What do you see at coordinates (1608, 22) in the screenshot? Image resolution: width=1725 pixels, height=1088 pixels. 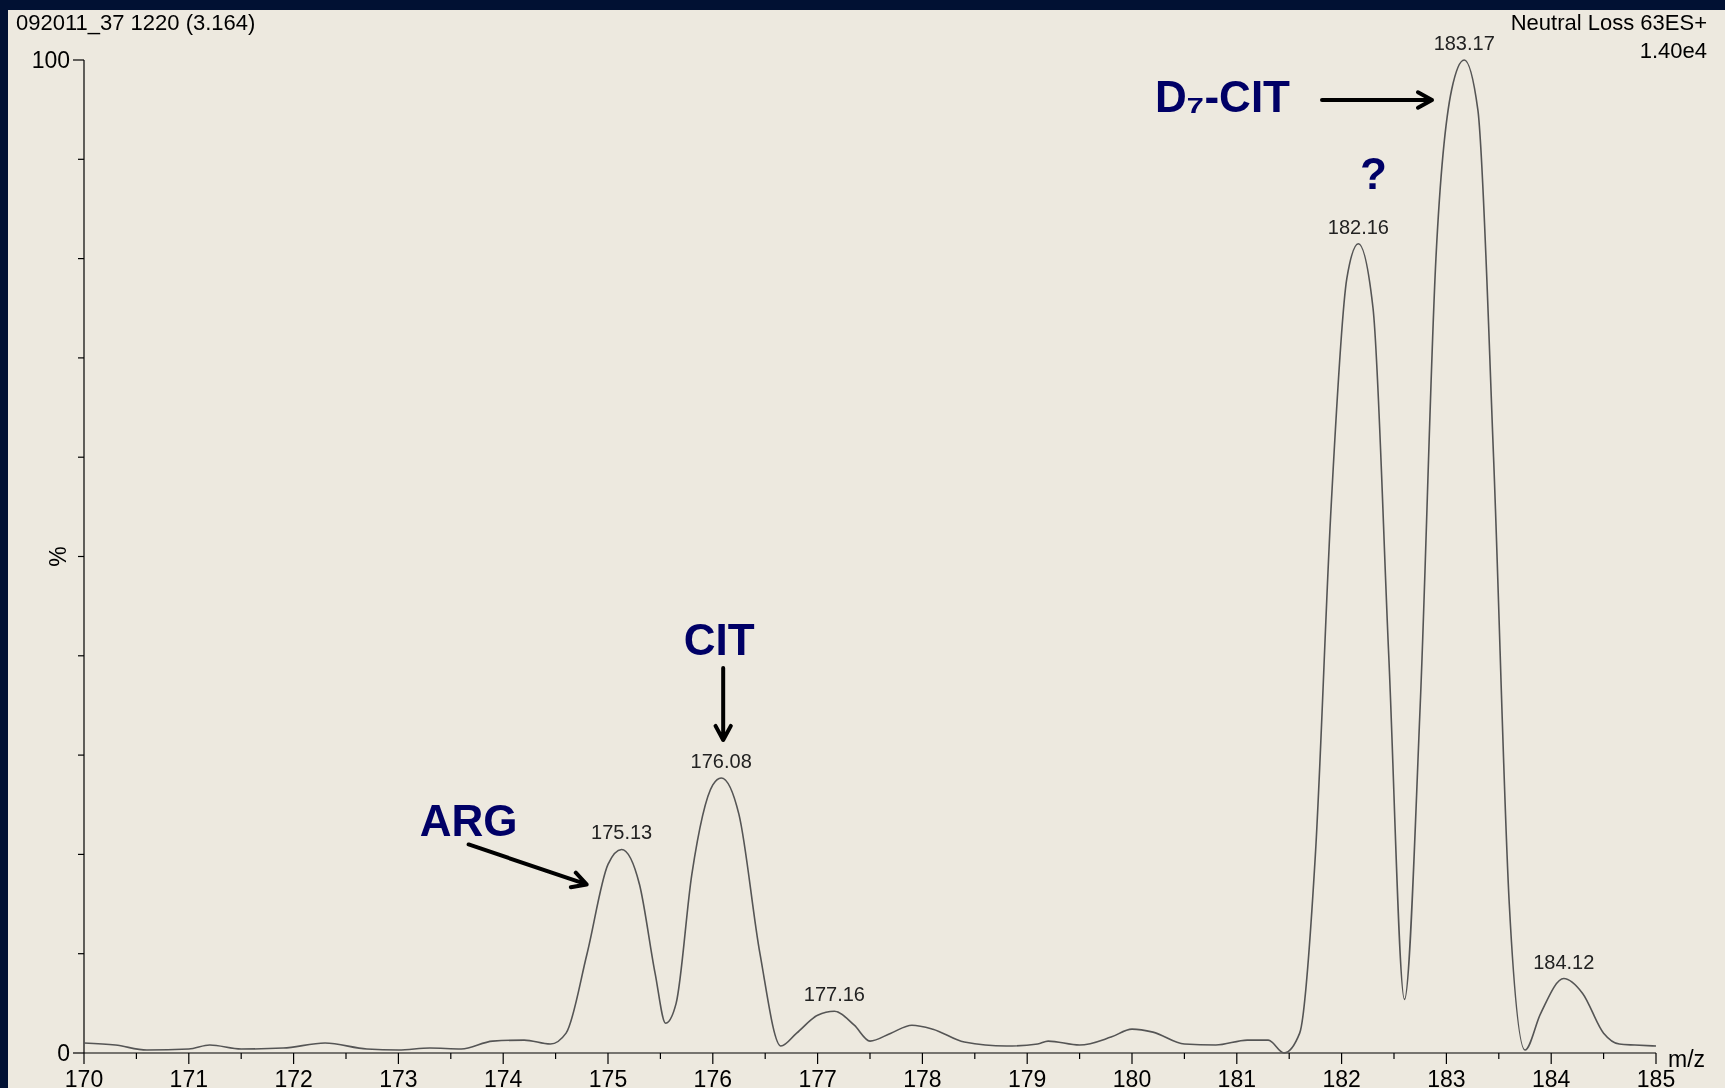 I see `text: Neutral Loss 63ES+` at bounding box center [1608, 22].